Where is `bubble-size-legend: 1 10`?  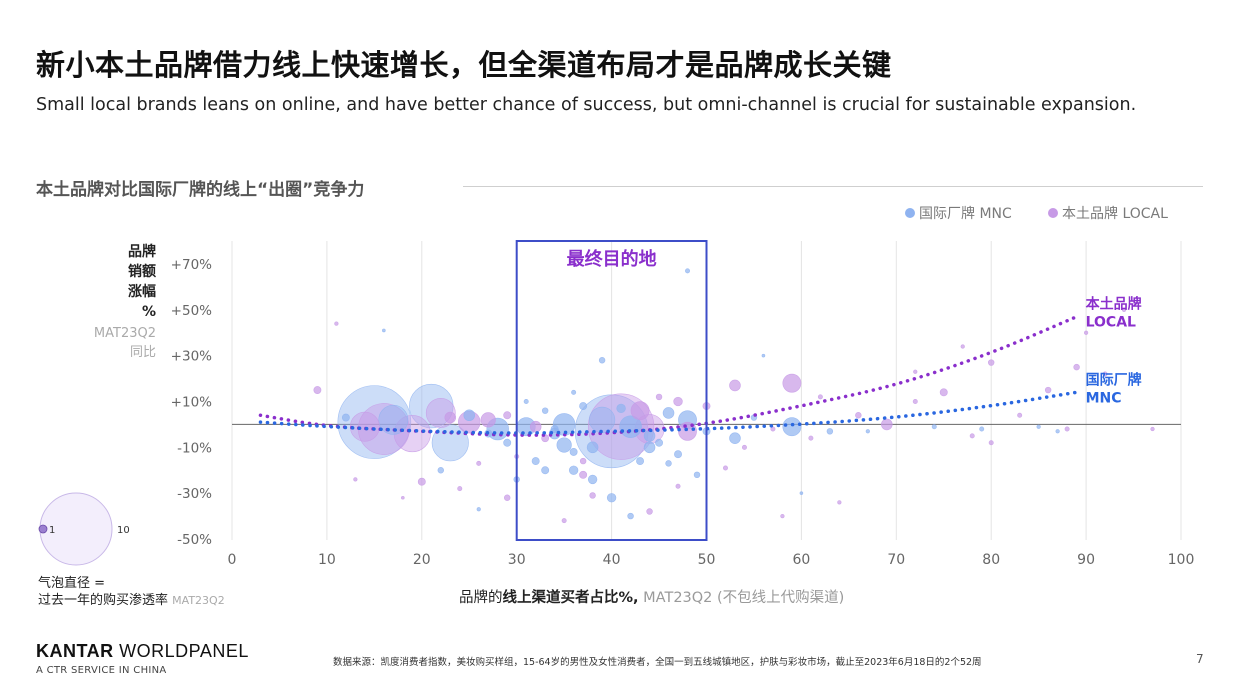 bubble-size-legend: 1 10 is located at coordinates (84, 529).